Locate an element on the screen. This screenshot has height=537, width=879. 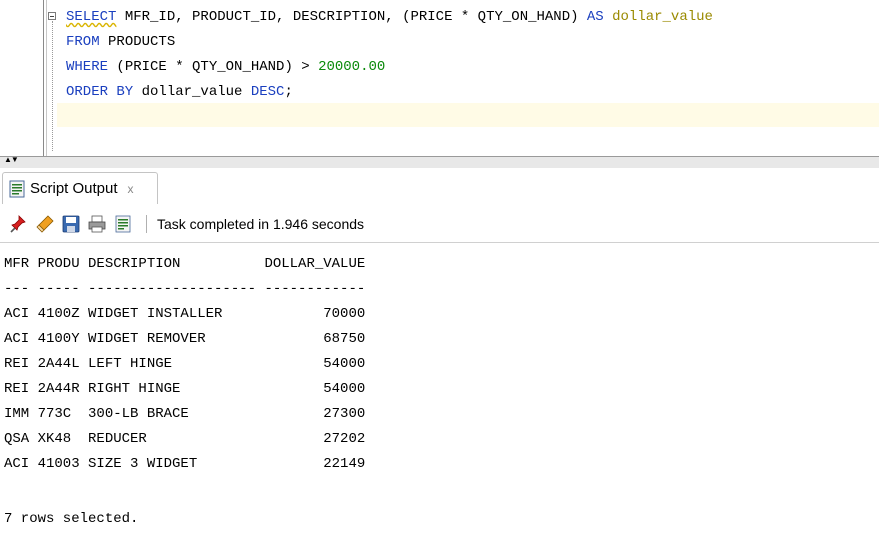
tab-label: Script Output is located at coordinates (74, 188).